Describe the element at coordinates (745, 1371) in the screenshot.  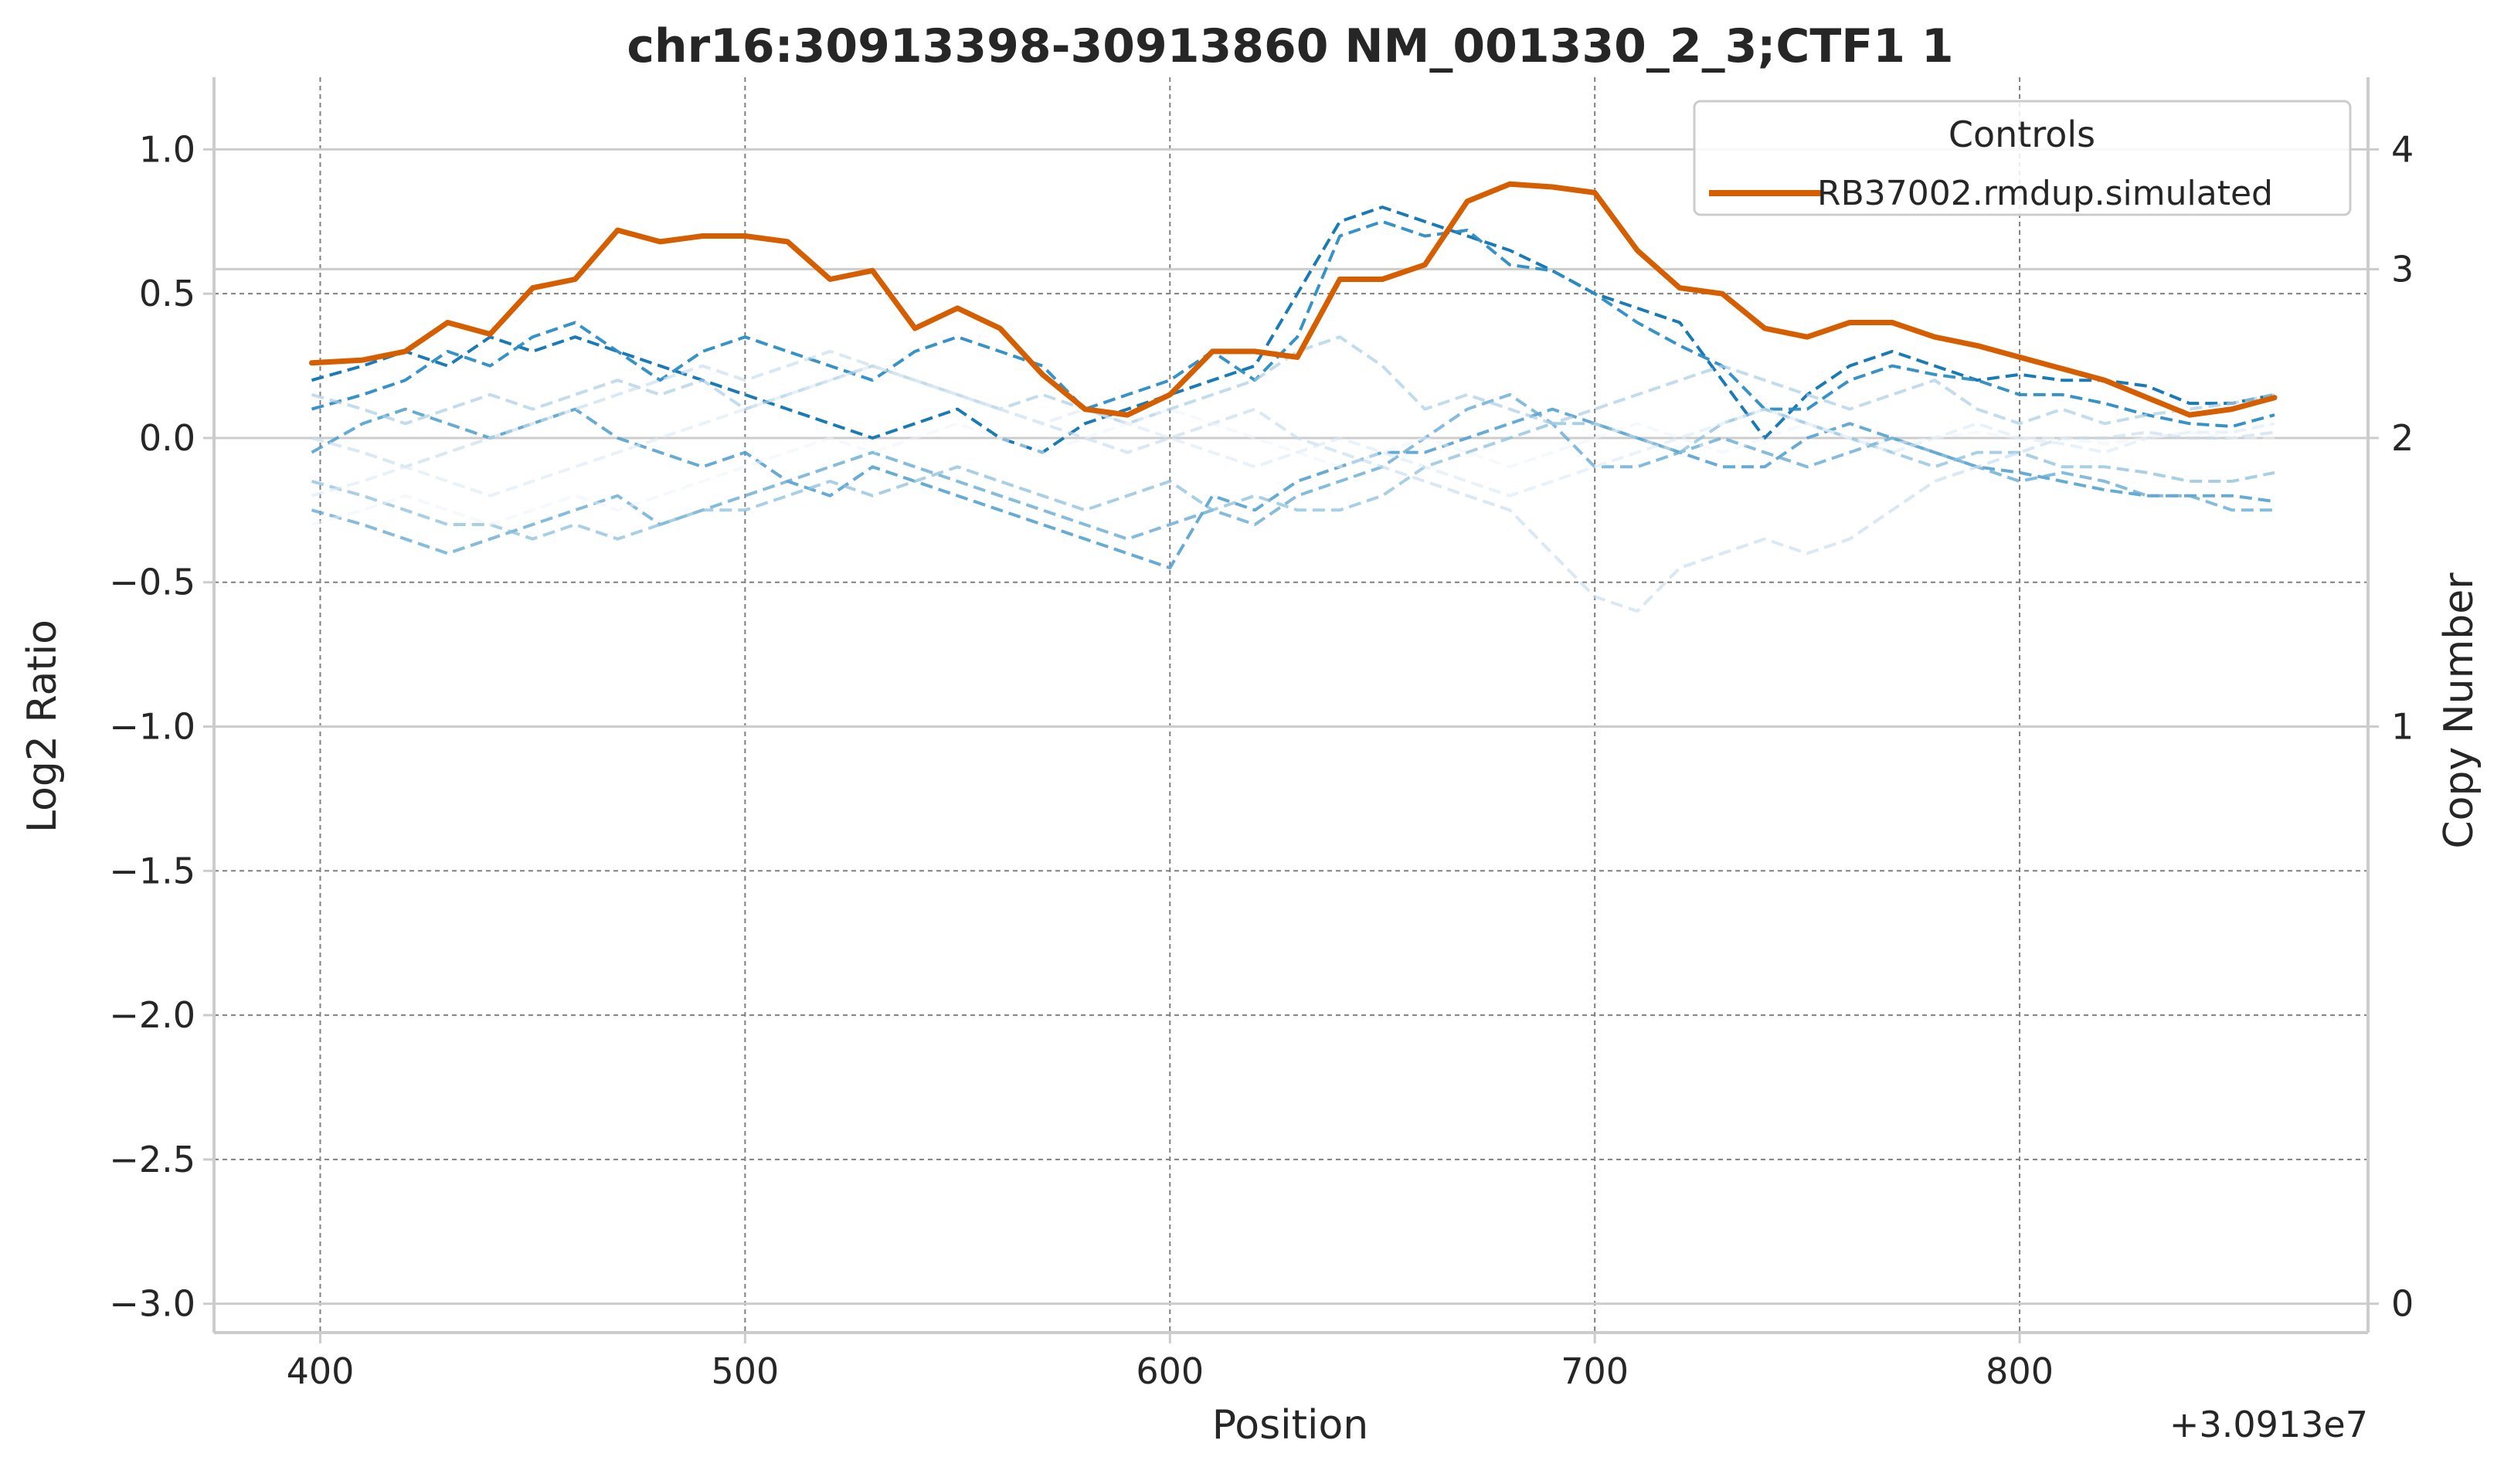
I see `x-tick-label: 500` at that location.